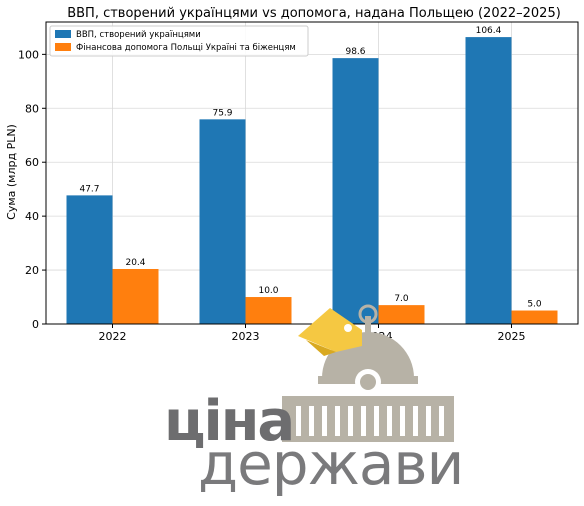  Describe the element at coordinates (222, 113) in the screenshot. I see `bar-value-label: 75.9` at that location.